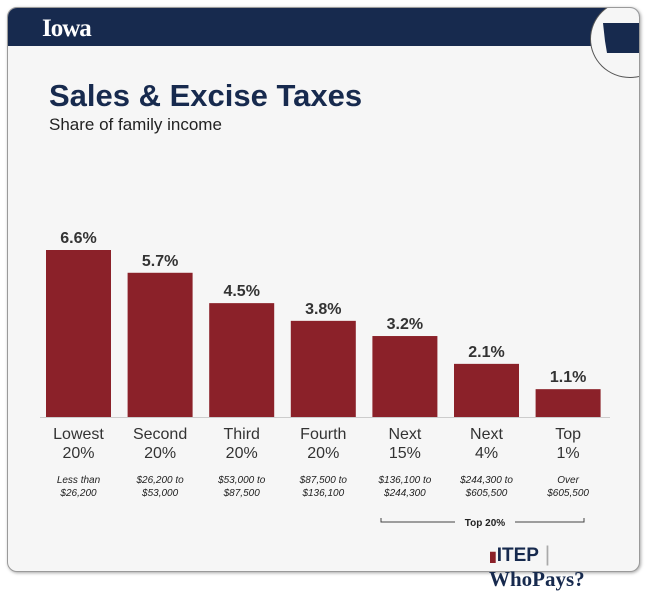  Describe the element at coordinates (404, 480) in the screenshot. I see `income-range-label: $136,100 to` at that location.